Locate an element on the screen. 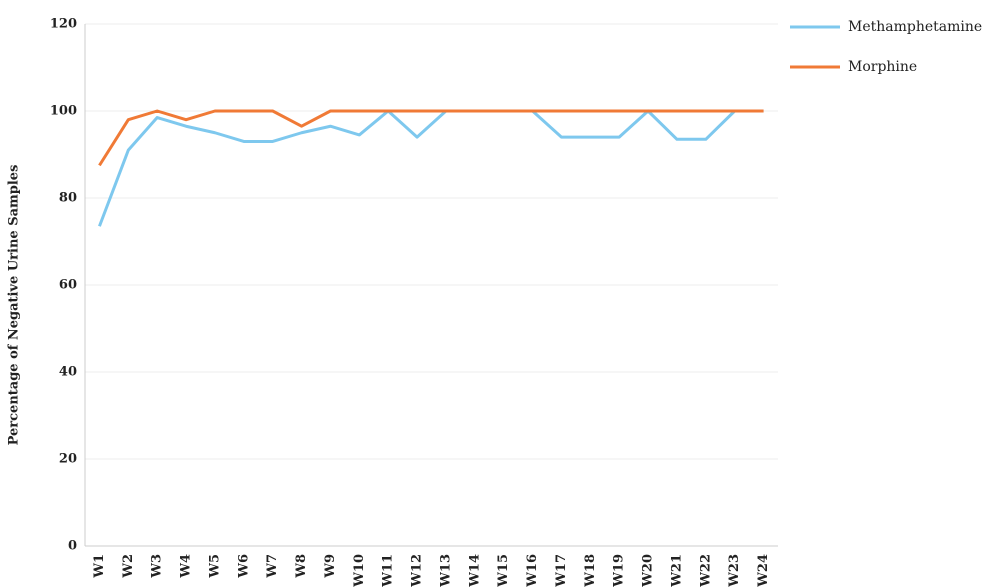 The height and width of the screenshot is (587, 1000). y-tick-label: 40 is located at coordinates (68, 372).